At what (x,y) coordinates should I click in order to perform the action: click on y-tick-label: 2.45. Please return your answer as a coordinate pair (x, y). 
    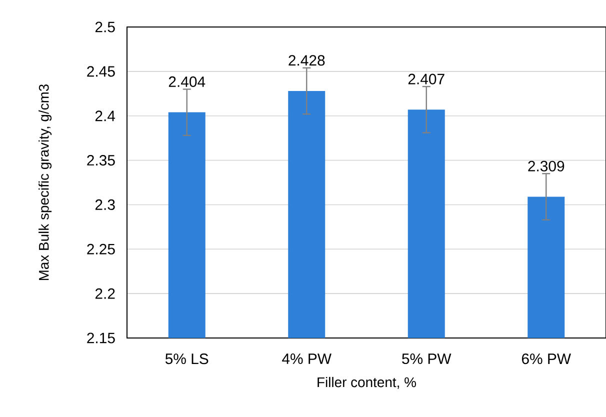
    Looking at the image, I should click on (101, 71).